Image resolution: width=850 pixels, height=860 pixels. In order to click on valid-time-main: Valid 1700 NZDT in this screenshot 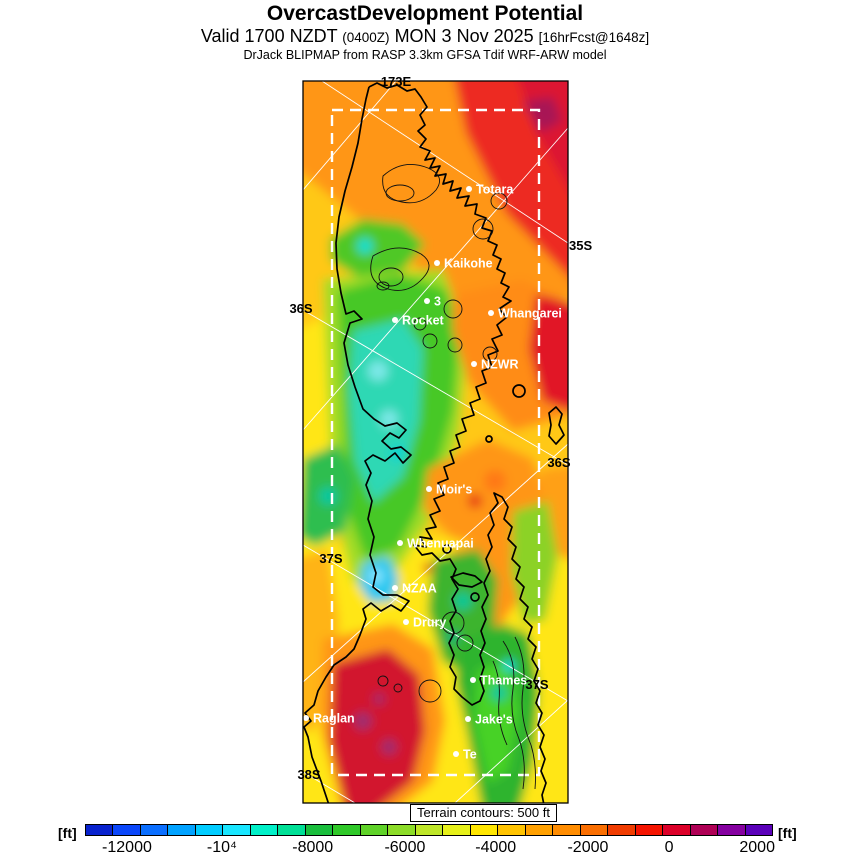, I will do `click(269, 36)`.